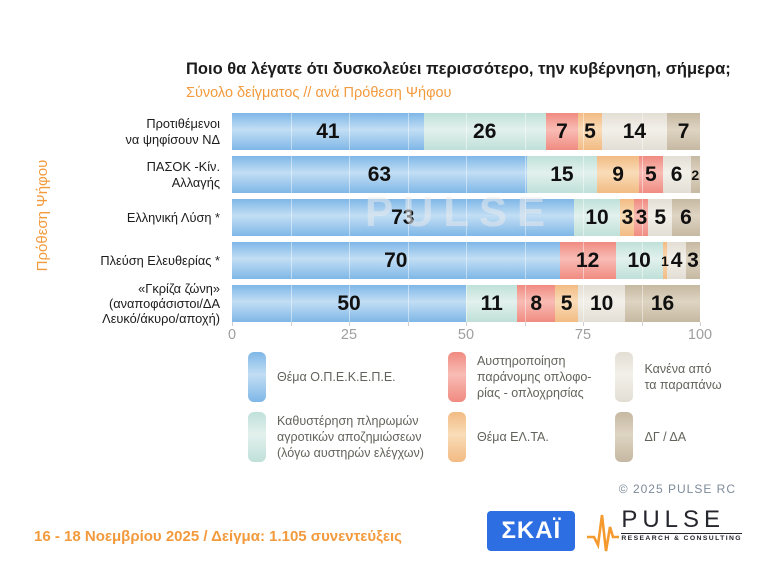 The image size is (760, 570). I want to click on bar-segment-opekepe: 50, so click(349, 303).